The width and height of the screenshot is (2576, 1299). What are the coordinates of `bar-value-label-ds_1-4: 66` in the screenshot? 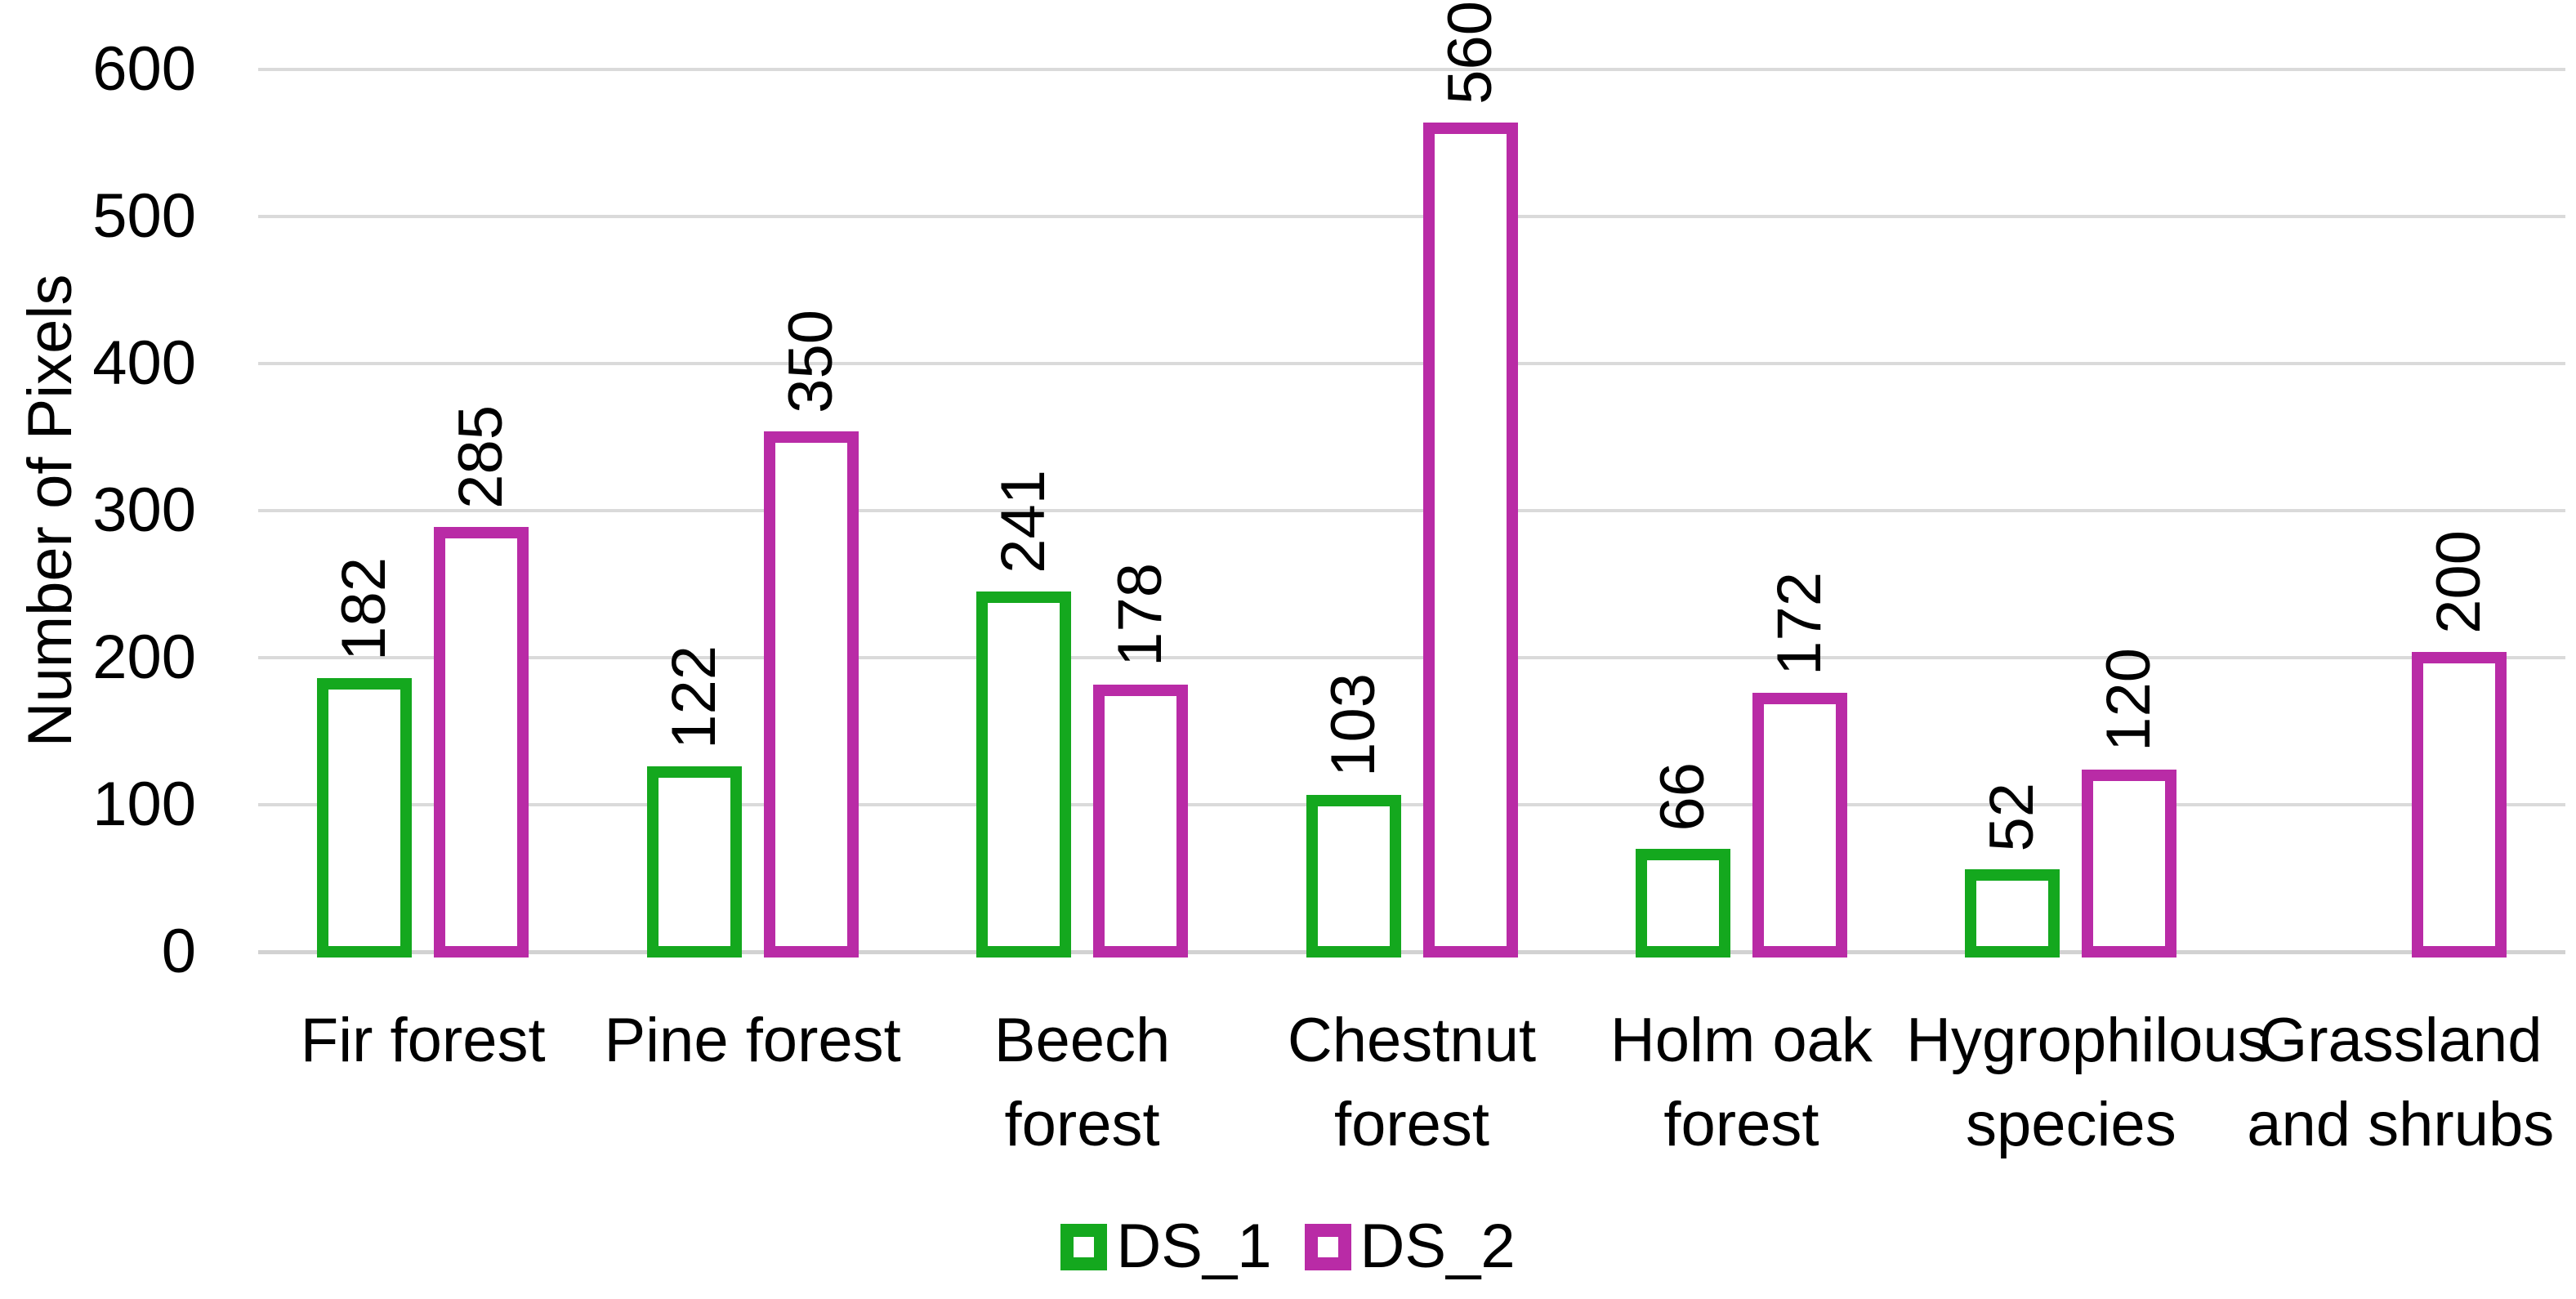 It's located at (1682, 796).